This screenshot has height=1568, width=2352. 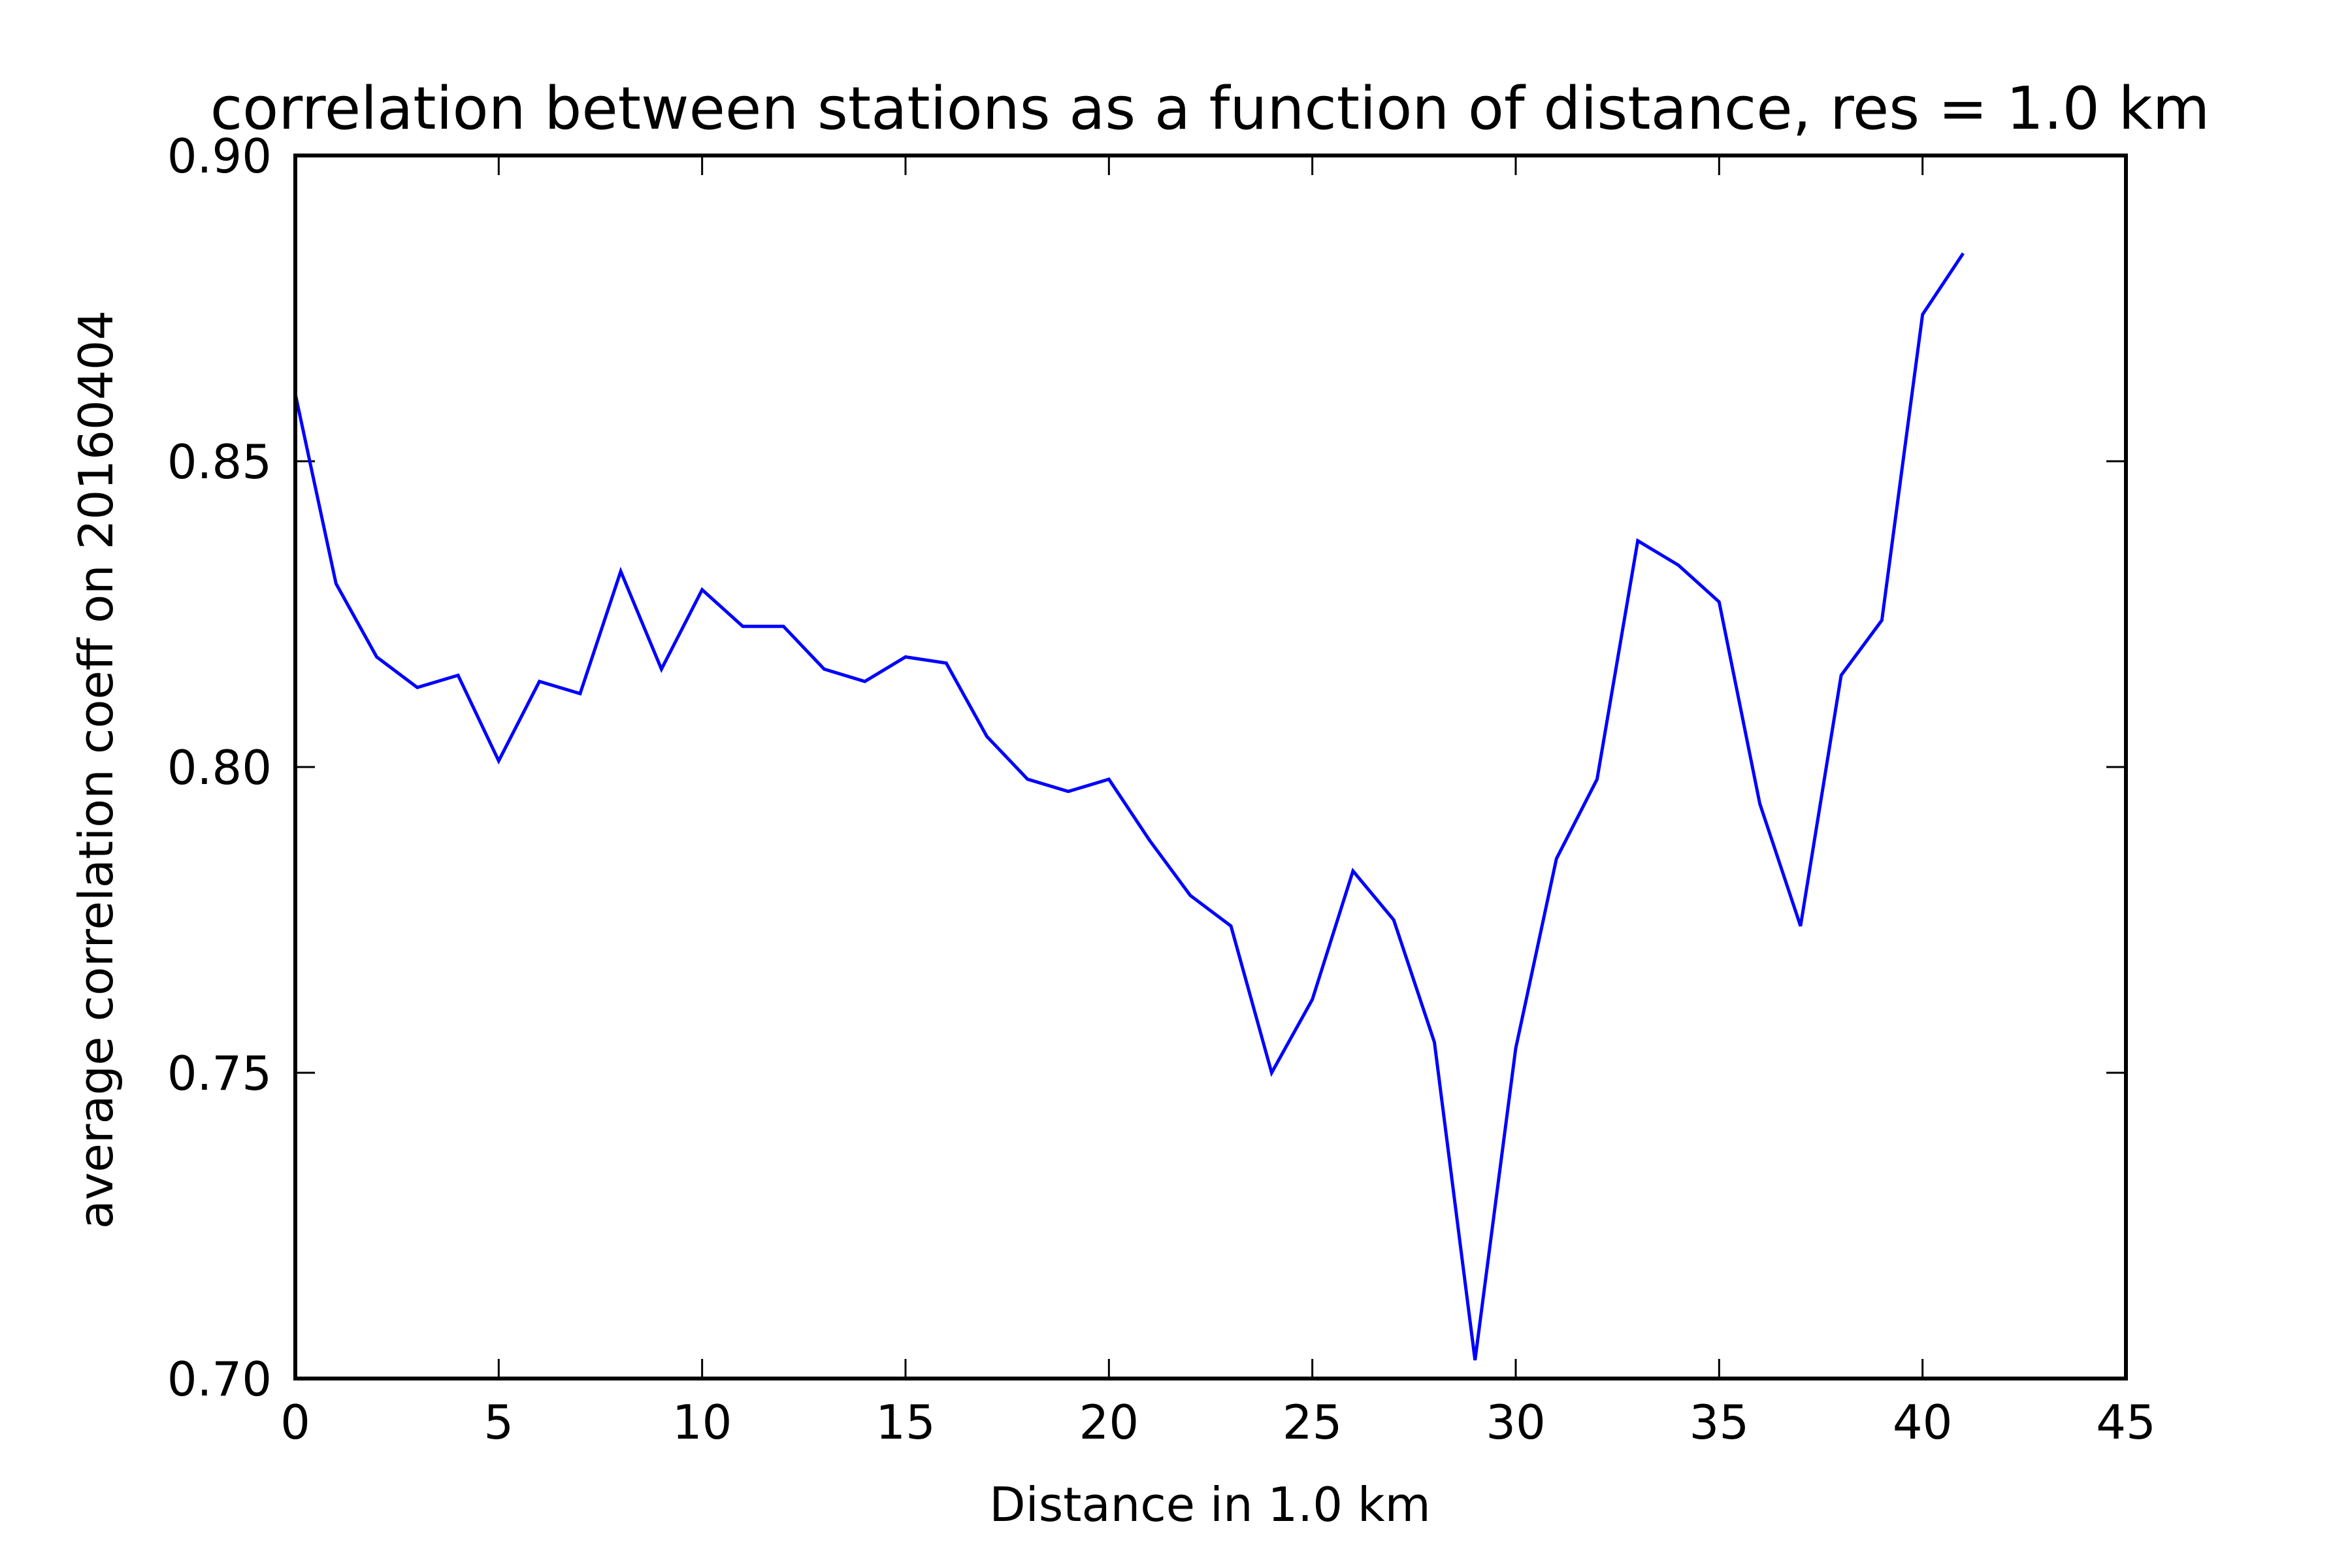 What do you see at coordinates (905, 1422) in the screenshot?
I see `x-tick-label: 15` at bounding box center [905, 1422].